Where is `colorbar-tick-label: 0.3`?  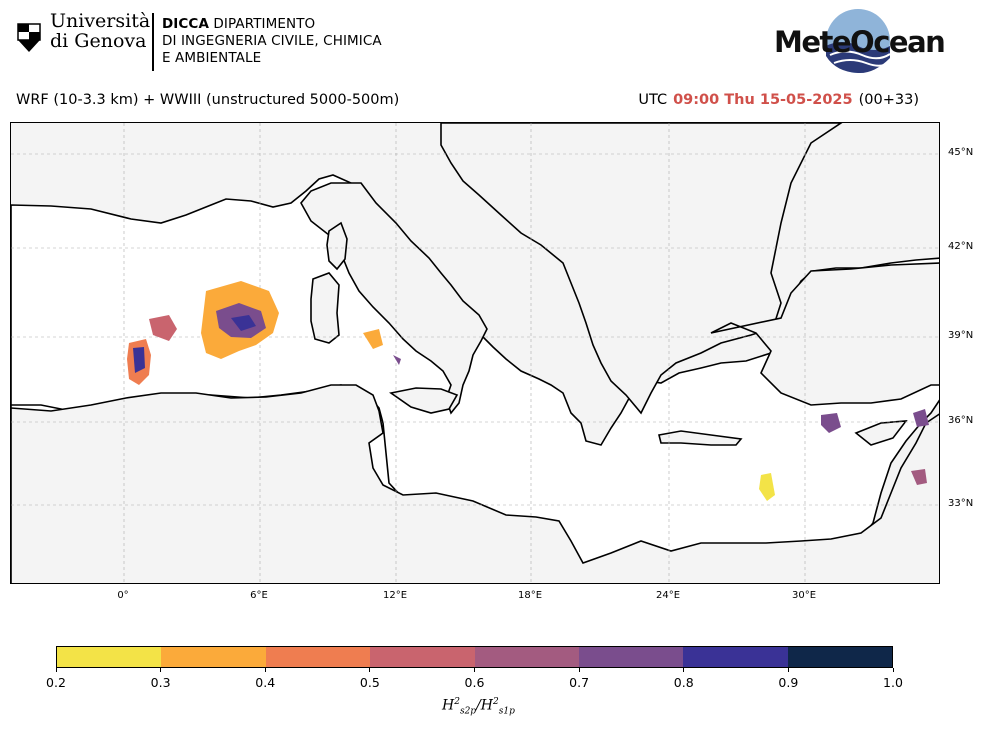 colorbar-tick-label: 0.3 is located at coordinates (160, 682).